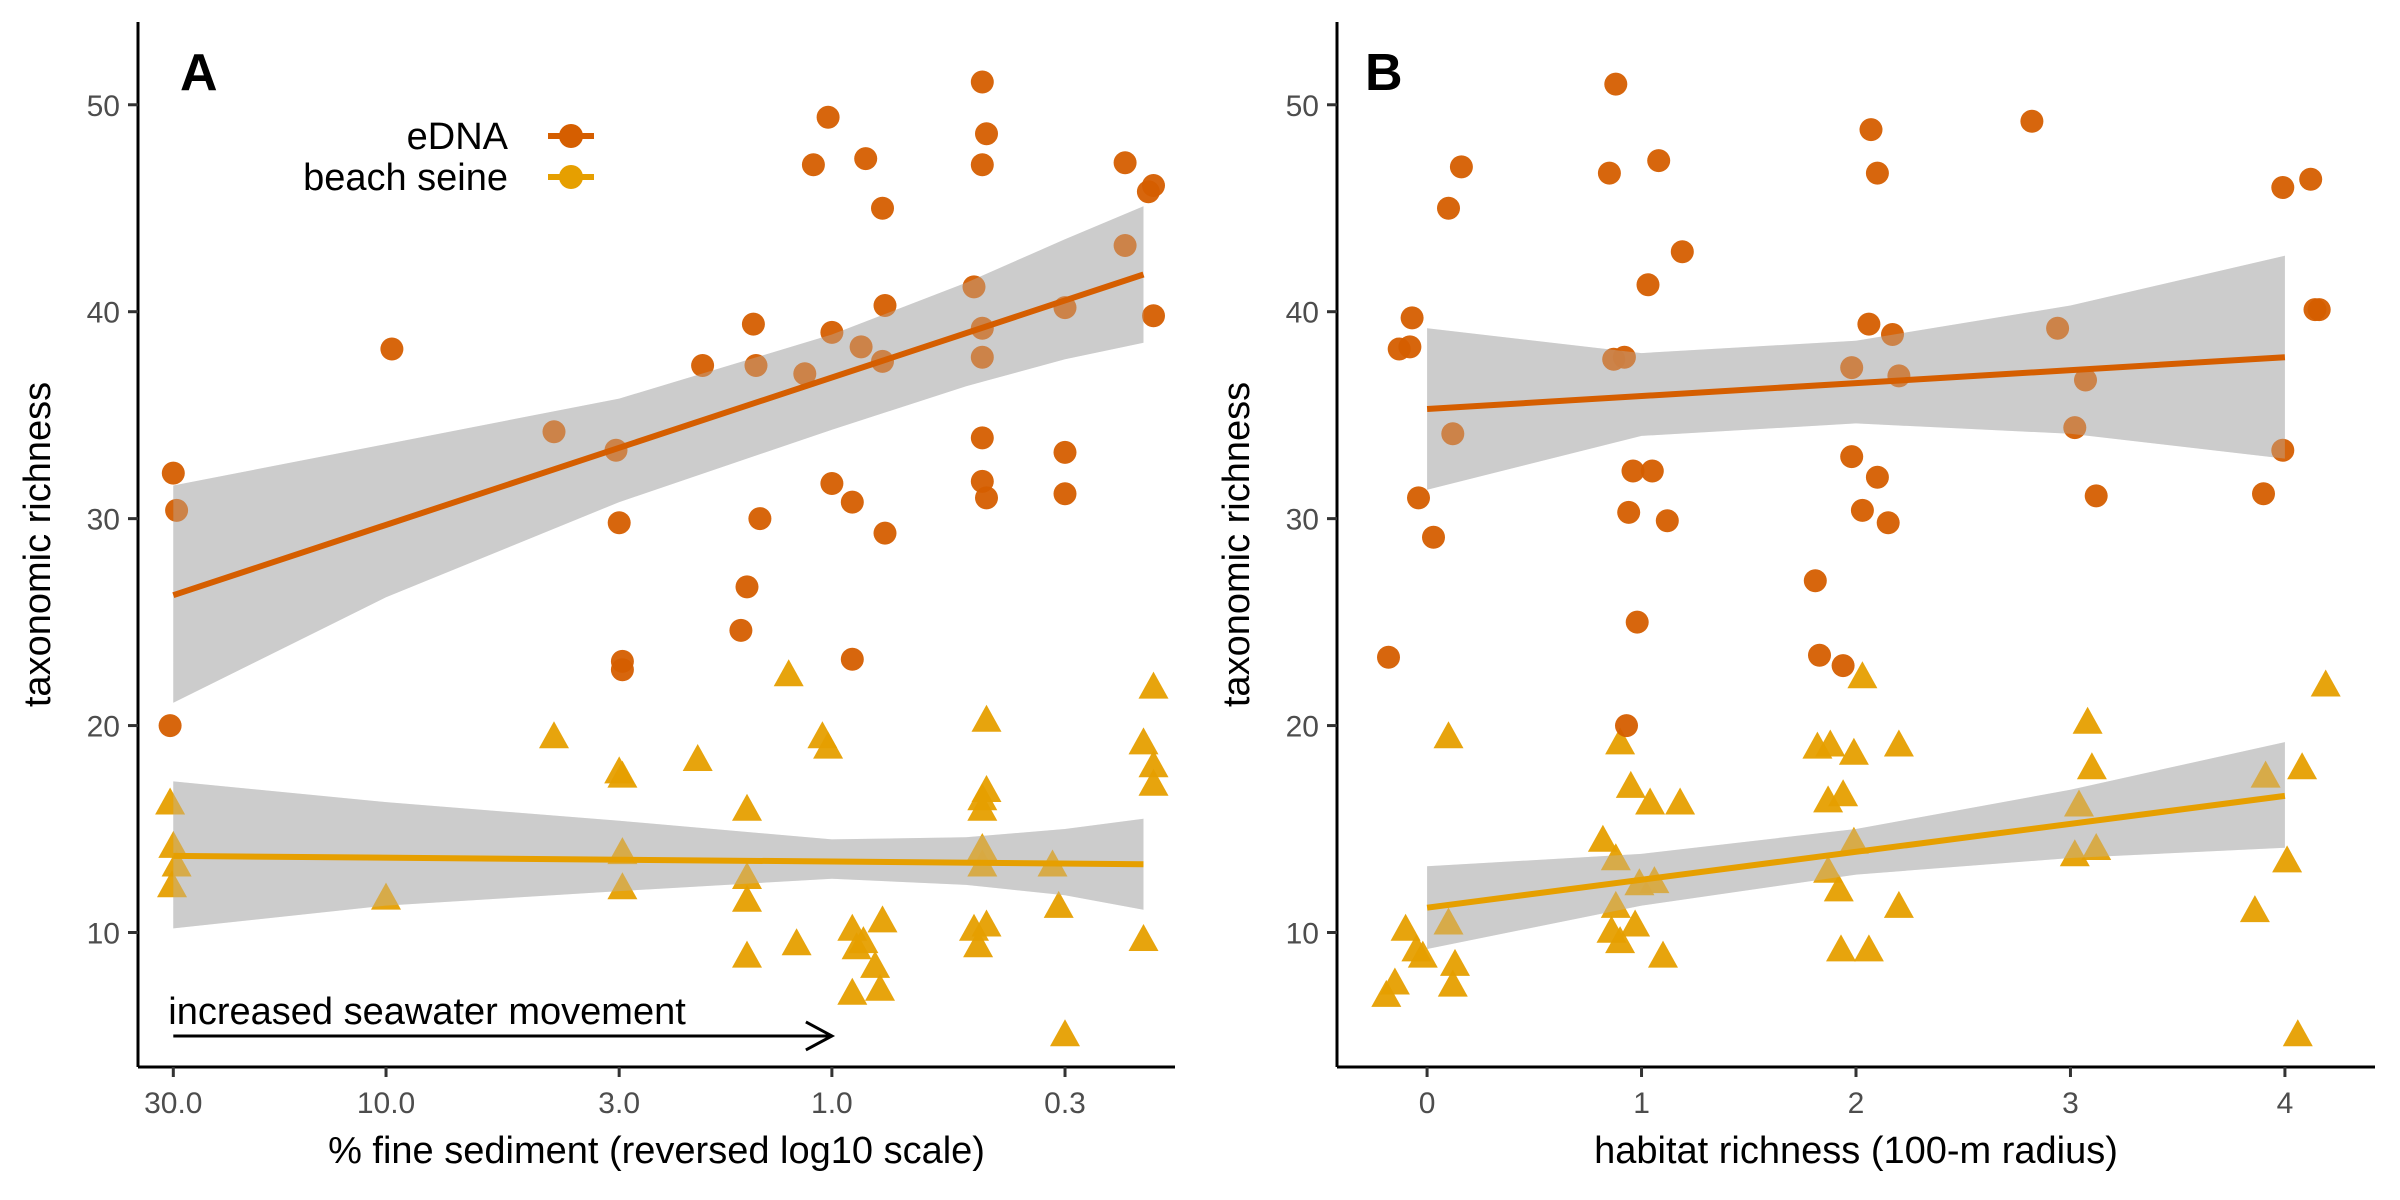  I want to click on x-tick-label: 1, so click(1641, 1103).